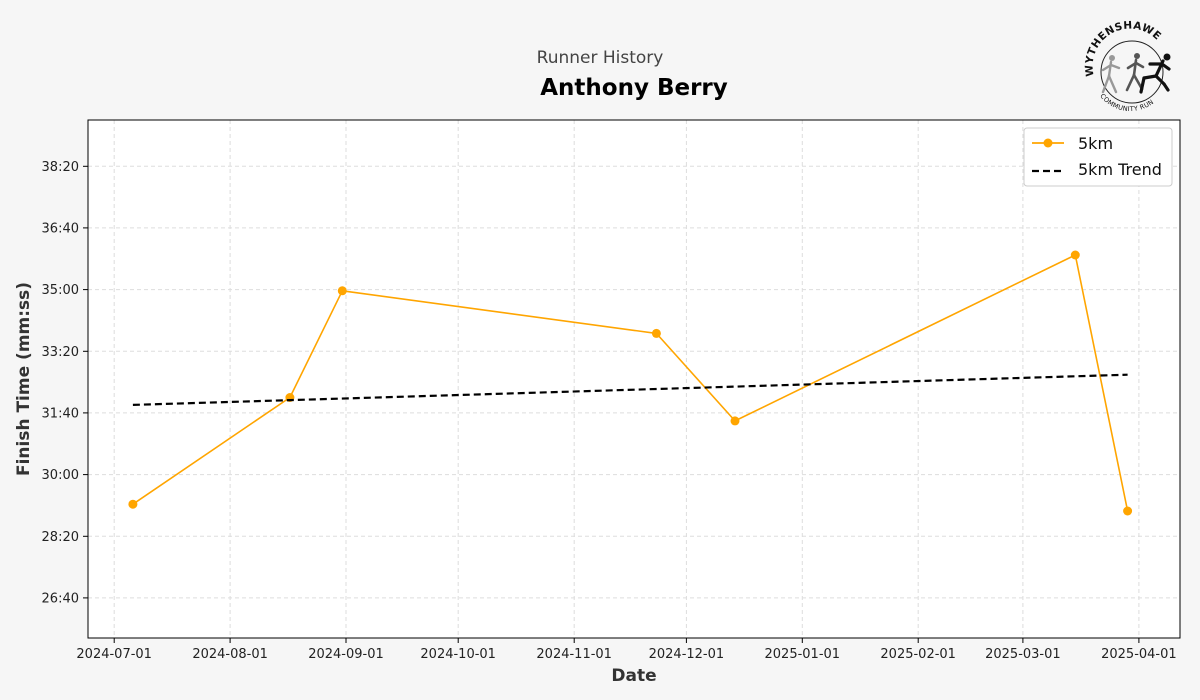 The width and height of the screenshot is (1200, 700). Describe the element at coordinates (630, 389) in the screenshot. I see `series-5km-trend-line` at that location.